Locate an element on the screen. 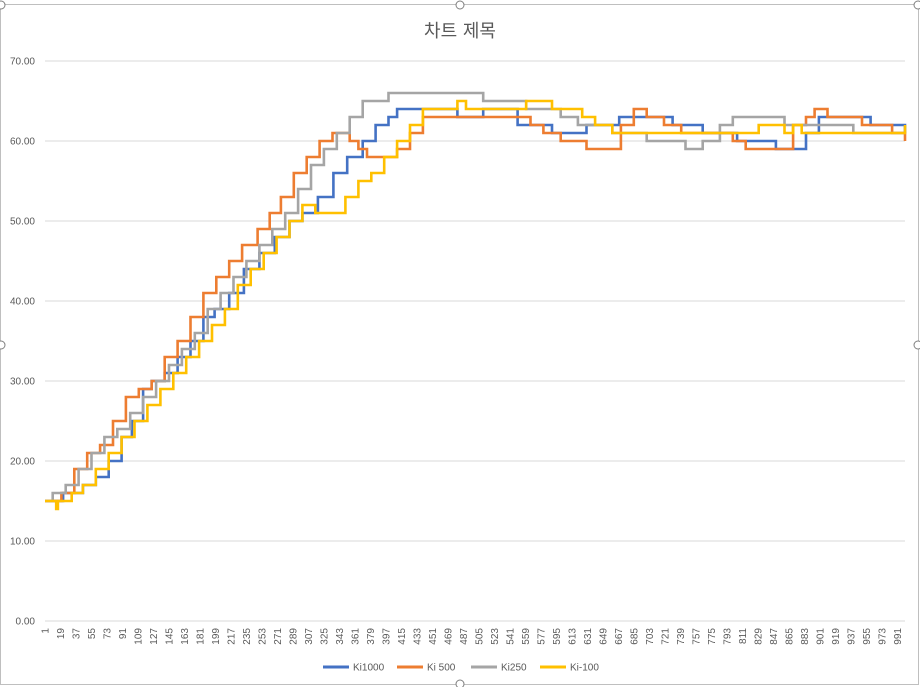  x-tick-label: 19 is located at coordinates (61, 634).